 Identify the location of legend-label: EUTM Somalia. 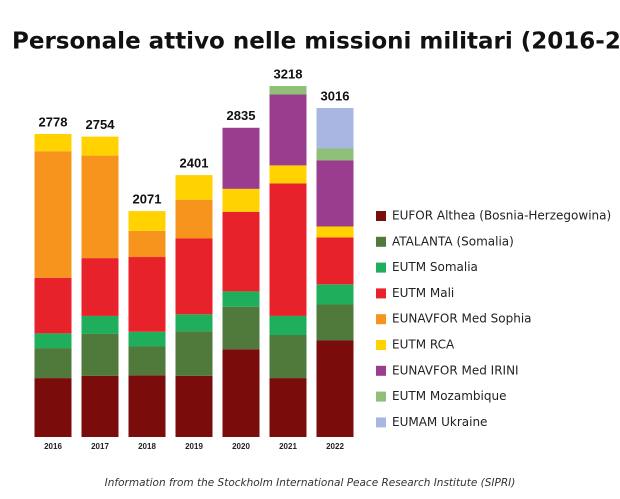
(435, 267).